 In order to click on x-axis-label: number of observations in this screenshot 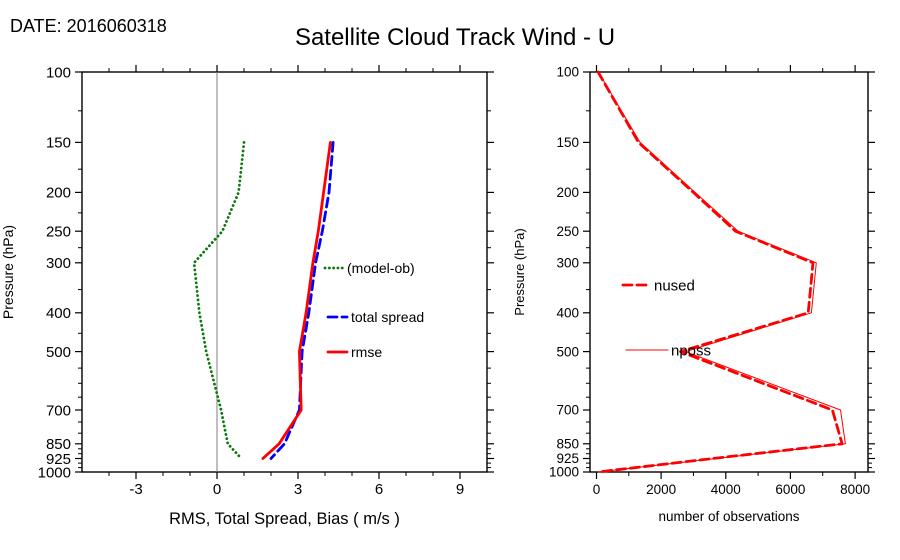, I will do `click(728, 516)`.